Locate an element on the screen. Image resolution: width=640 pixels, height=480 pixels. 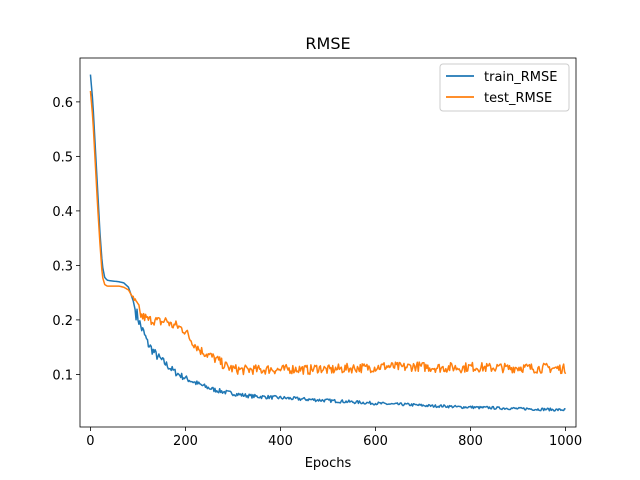
chart-title: RMSE is located at coordinates (327, 43).